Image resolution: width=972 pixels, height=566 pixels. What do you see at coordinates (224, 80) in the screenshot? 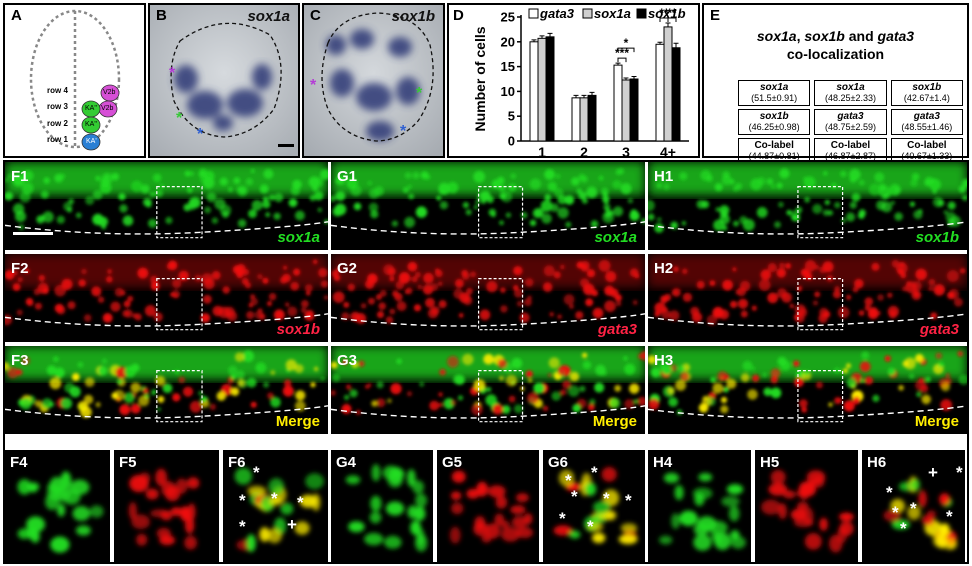
I see `sox1a-section-image` at bounding box center [224, 80].